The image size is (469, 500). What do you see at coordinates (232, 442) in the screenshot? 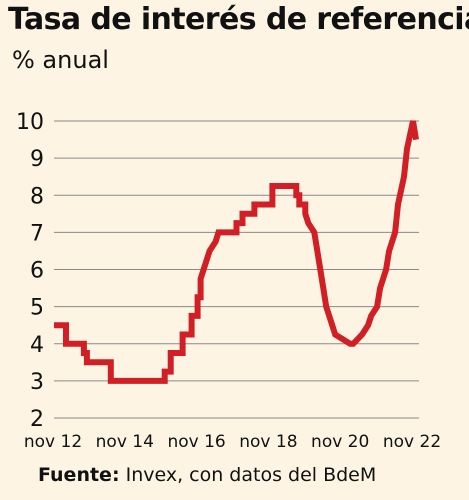
I see `x-axis-ticks: nov 12 nov 14 nov 16 nov 18 nov 20 nov 22` at bounding box center [232, 442].